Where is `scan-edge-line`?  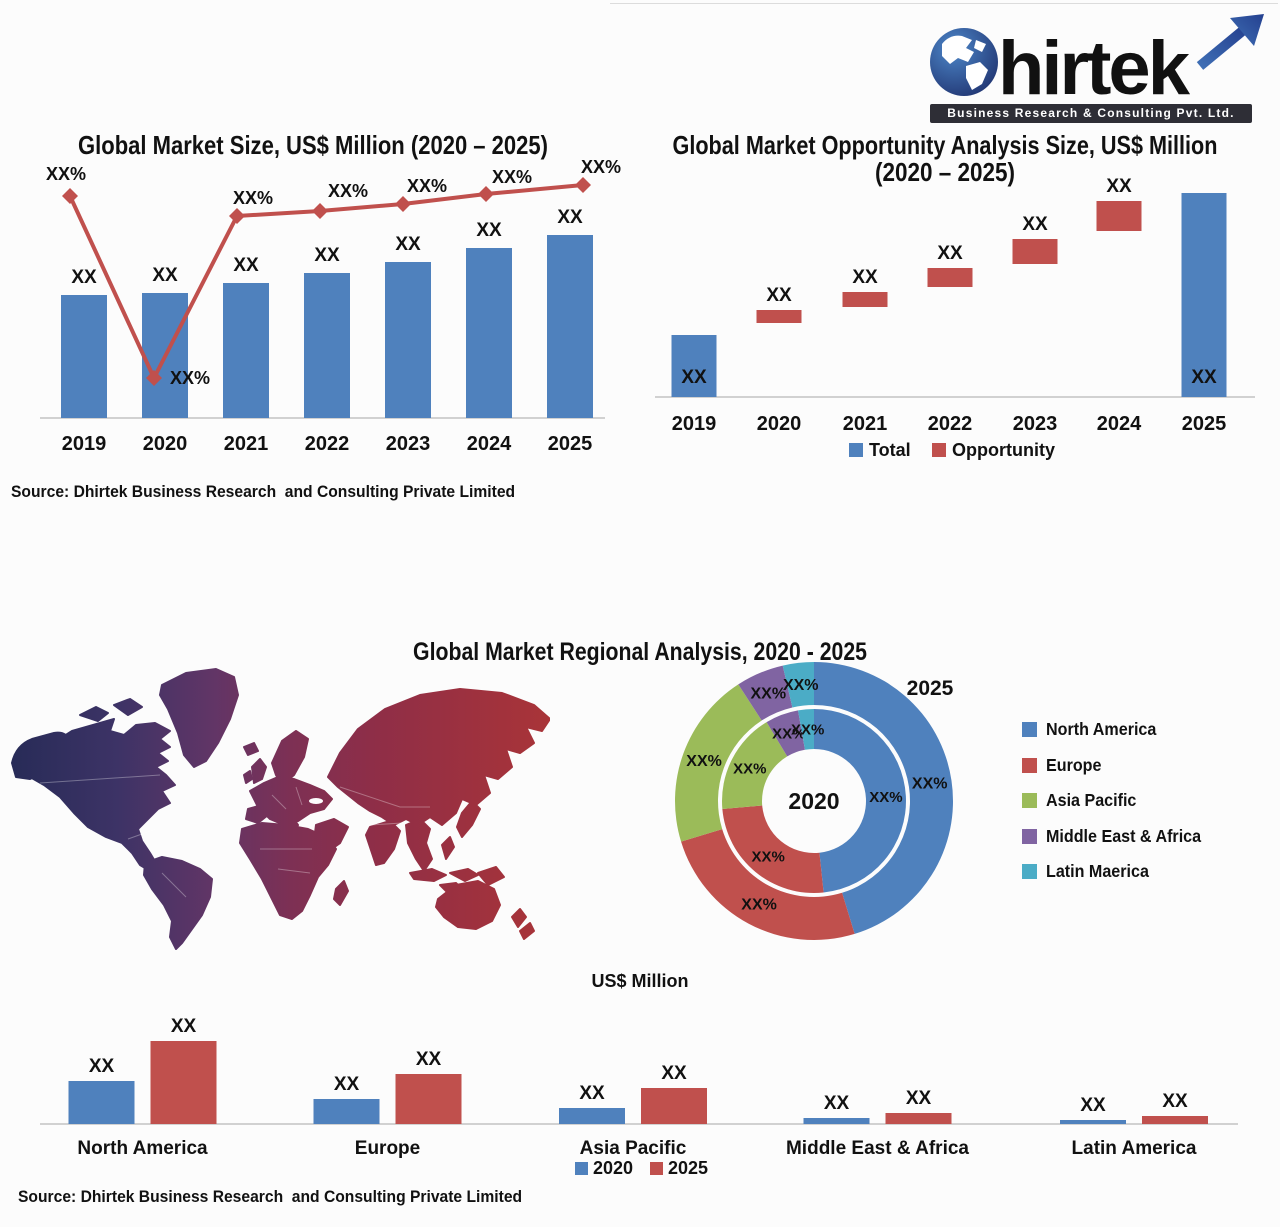 scan-edge-line is located at coordinates (944, 3).